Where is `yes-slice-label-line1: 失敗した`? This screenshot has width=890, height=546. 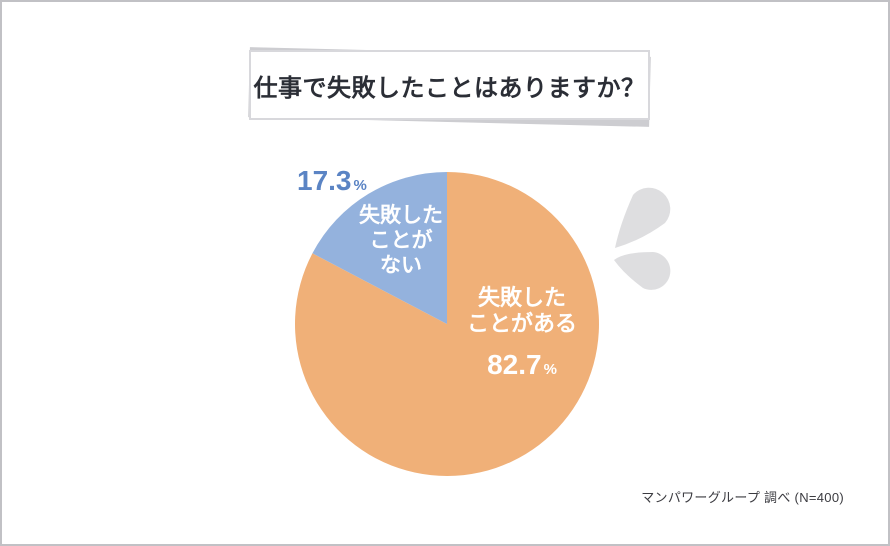
yes-slice-label-line1: 失敗した is located at coordinates (521, 297).